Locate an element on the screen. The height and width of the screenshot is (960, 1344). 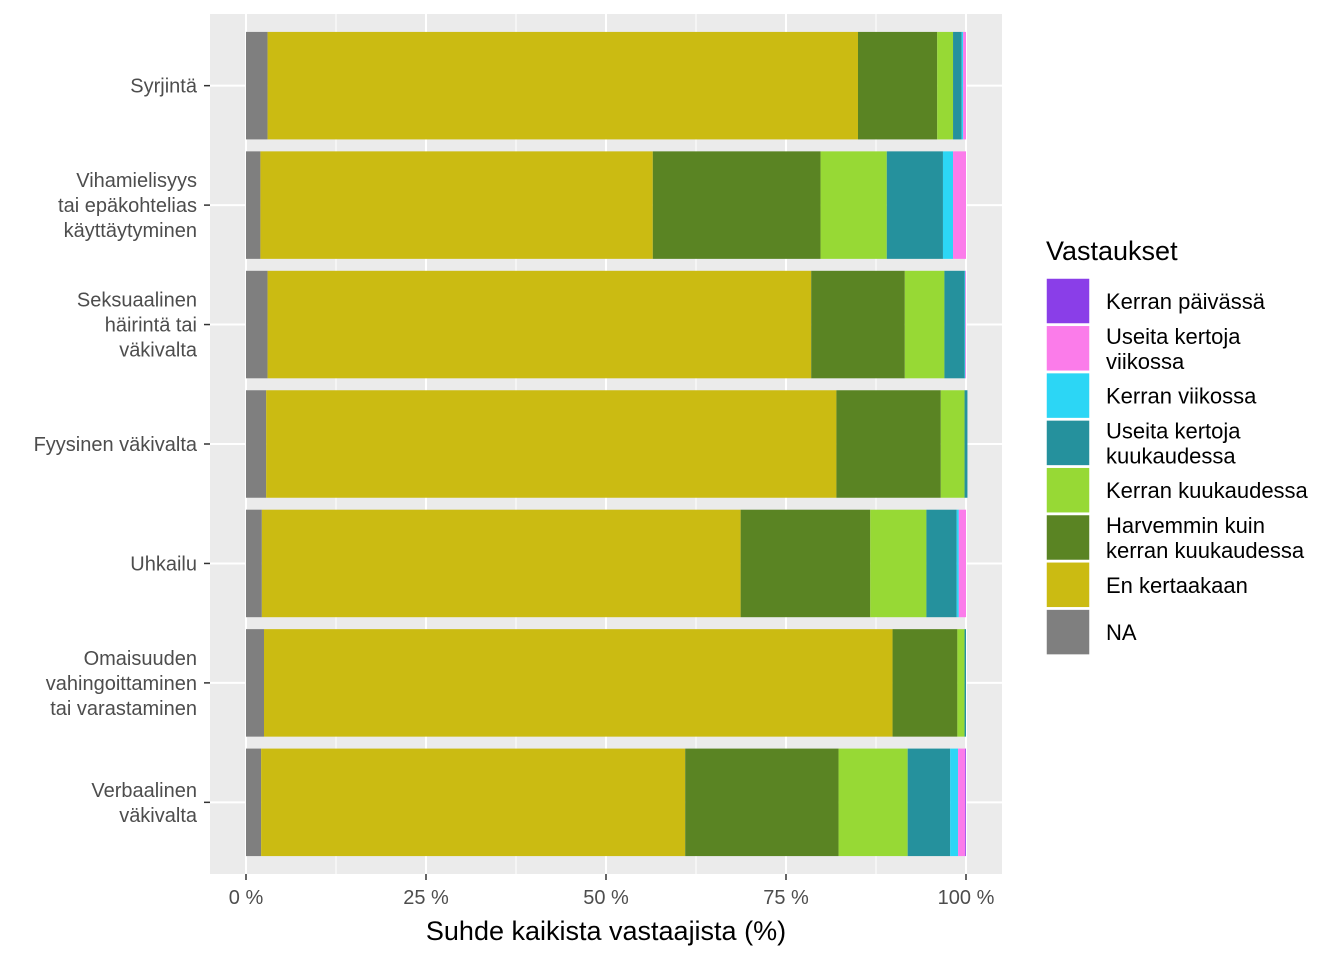
y-tick-label: Fyysinen väkivalta is located at coordinates (116, 445).